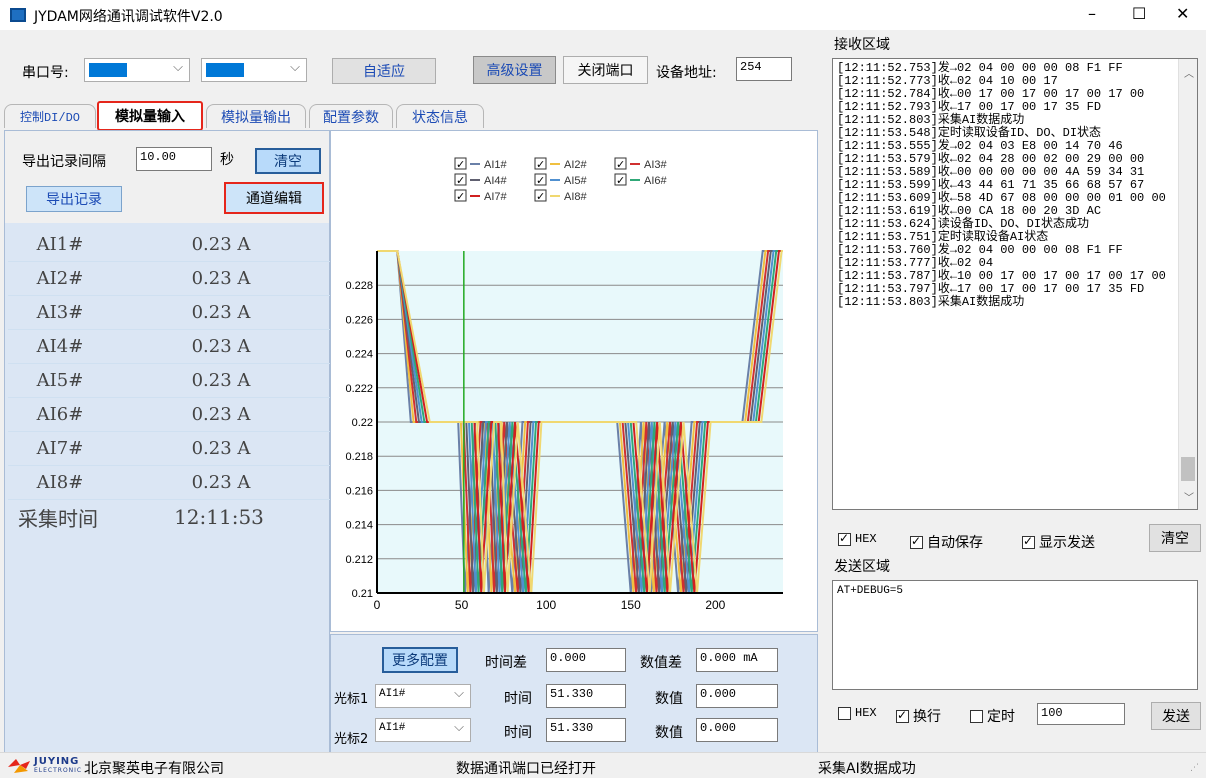 The width and height of the screenshot is (1206, 778). I want to click on time2-field: 51.330, so click(586, 730).